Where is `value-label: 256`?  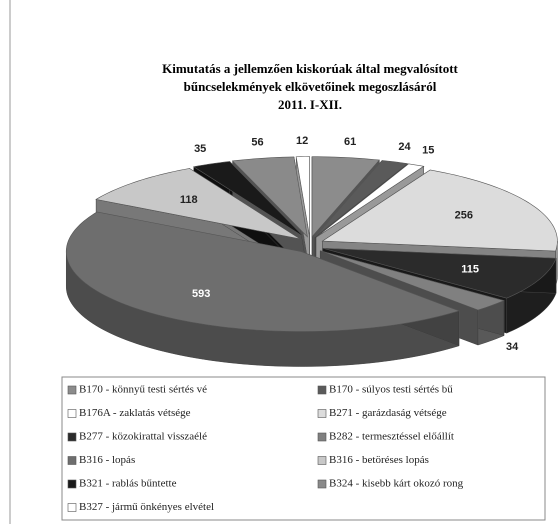 value-label: 256 is located at coordinates (464, 216).